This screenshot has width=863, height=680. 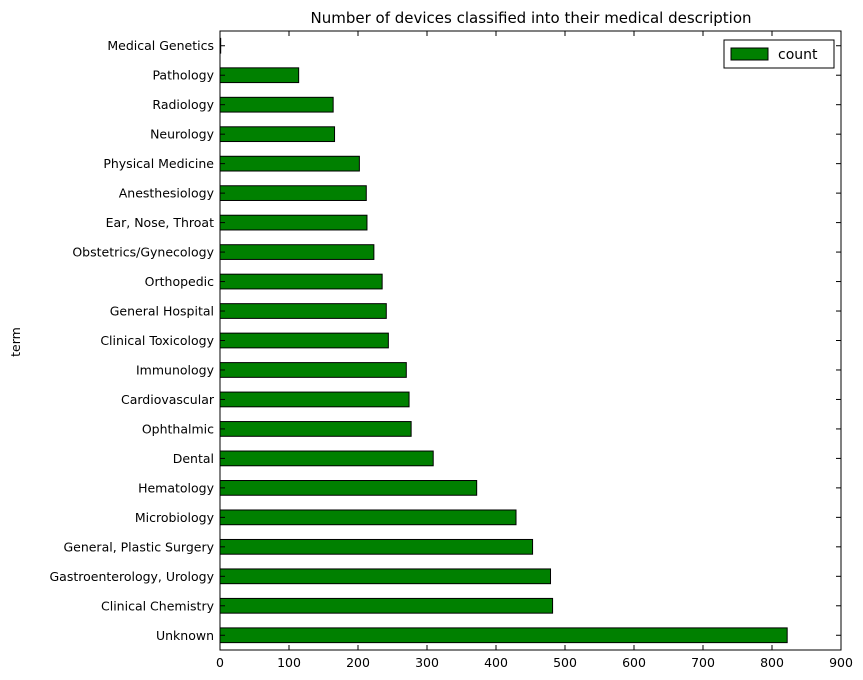 I want to click on y-tick-label: Immunology, so click(x=175, y=369).